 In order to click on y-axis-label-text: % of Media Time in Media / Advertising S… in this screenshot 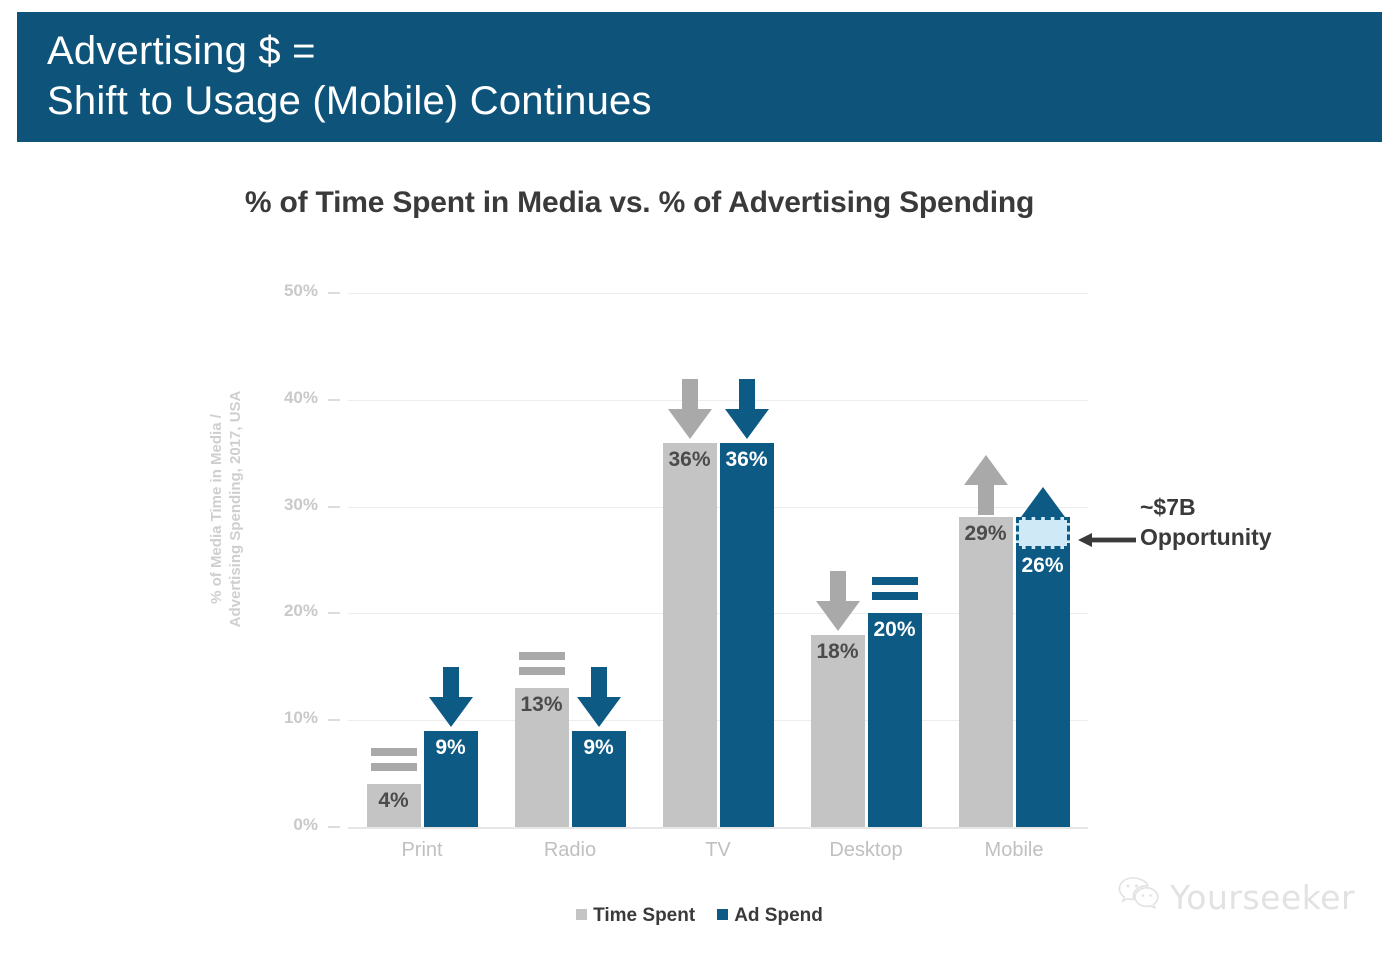, I will do `click(226, 509)`.